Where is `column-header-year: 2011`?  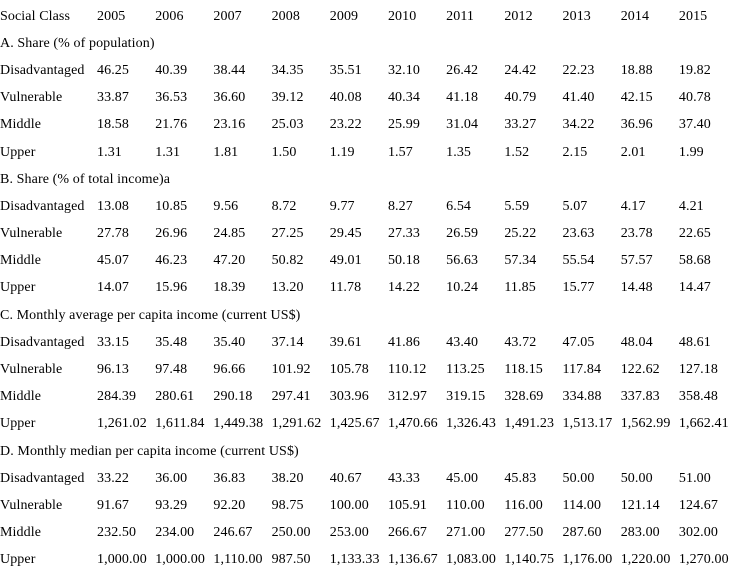
column-header-year: 2011 is located at coordinates (460, 16).